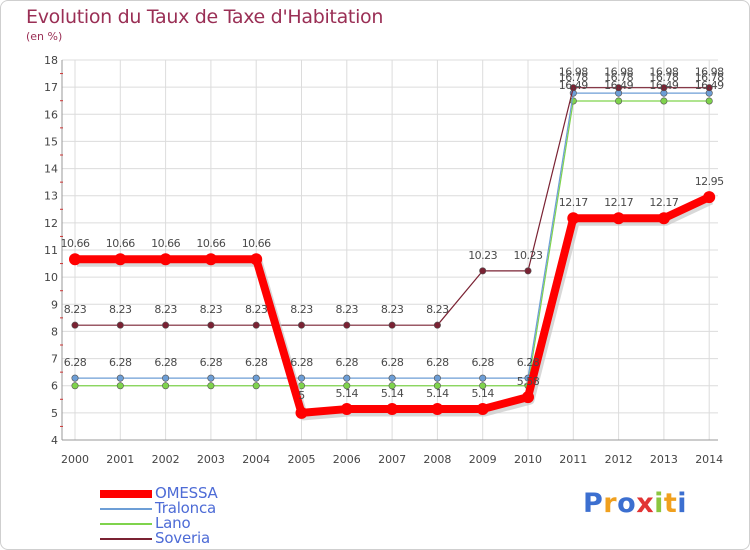  What do you see at coordinates (51, 169) in the screenshot?
I see `y-tick-label-14: 14` at bounding box center [51, 169].